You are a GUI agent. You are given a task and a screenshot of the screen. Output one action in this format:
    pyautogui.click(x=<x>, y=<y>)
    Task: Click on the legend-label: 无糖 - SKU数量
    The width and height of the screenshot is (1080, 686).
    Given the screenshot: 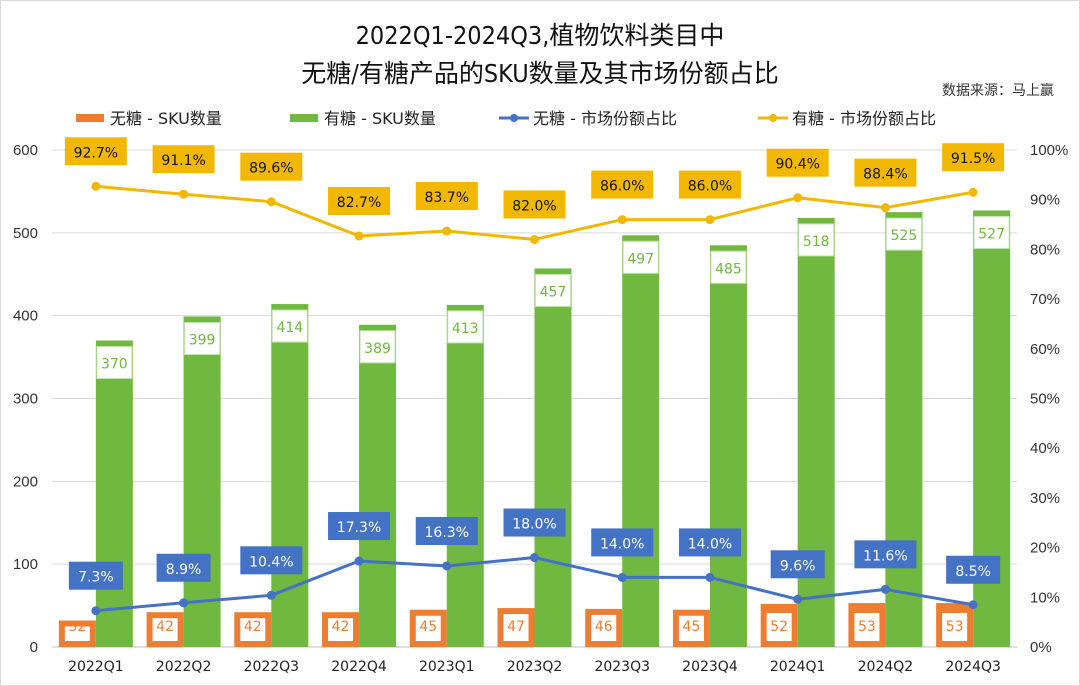 What is the action you would take?
    pyautogui.click(x=166, y=118)
    